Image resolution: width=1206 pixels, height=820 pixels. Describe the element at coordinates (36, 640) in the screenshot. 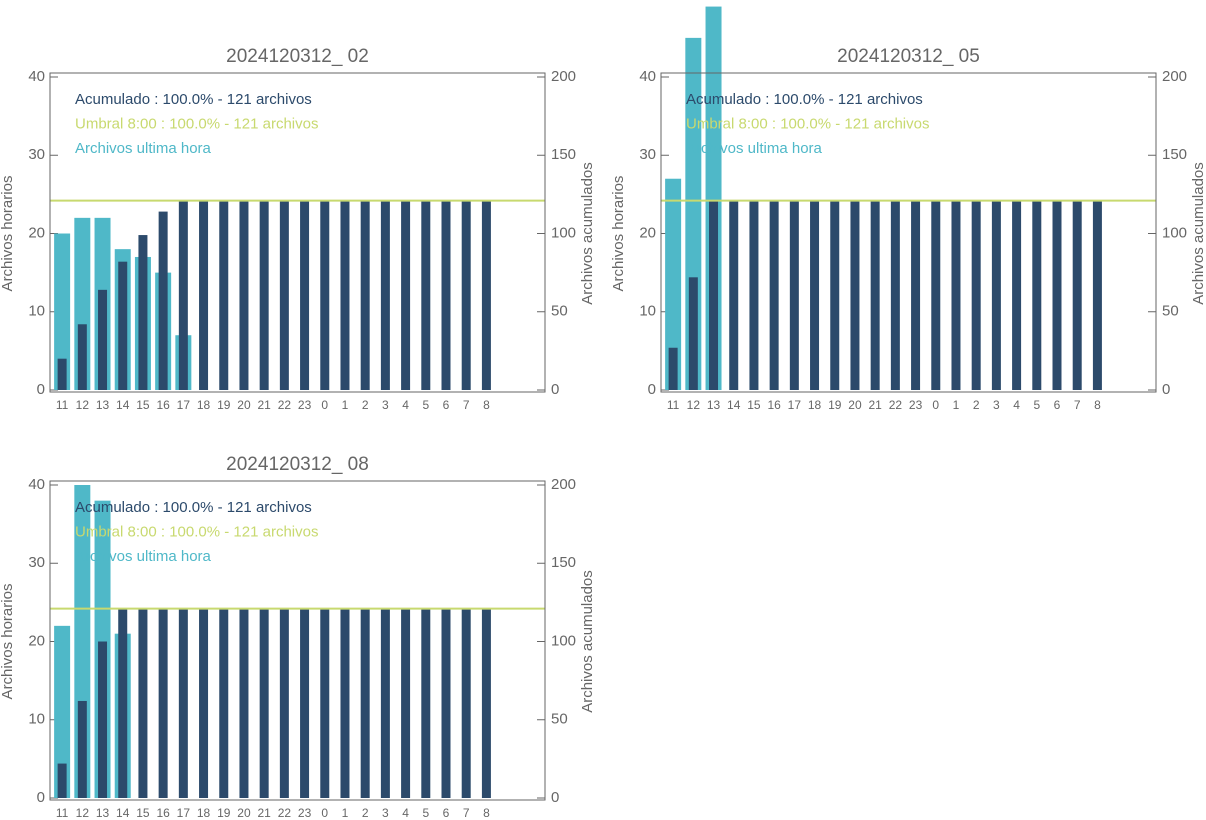

I see `y-tick-label: 20` at that location.